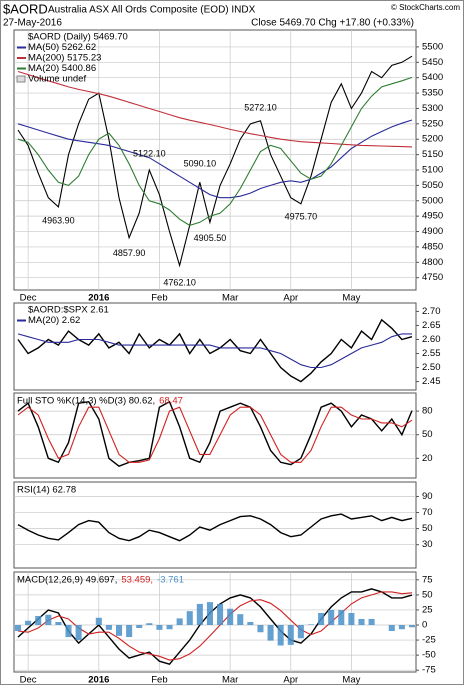 Image resolution: width=464 pixels, height=685 pixels. What do you see at coordinates (427, 609) in the screenshot?
I see `y-tick-label: 25` at bounding box center [427, 609].